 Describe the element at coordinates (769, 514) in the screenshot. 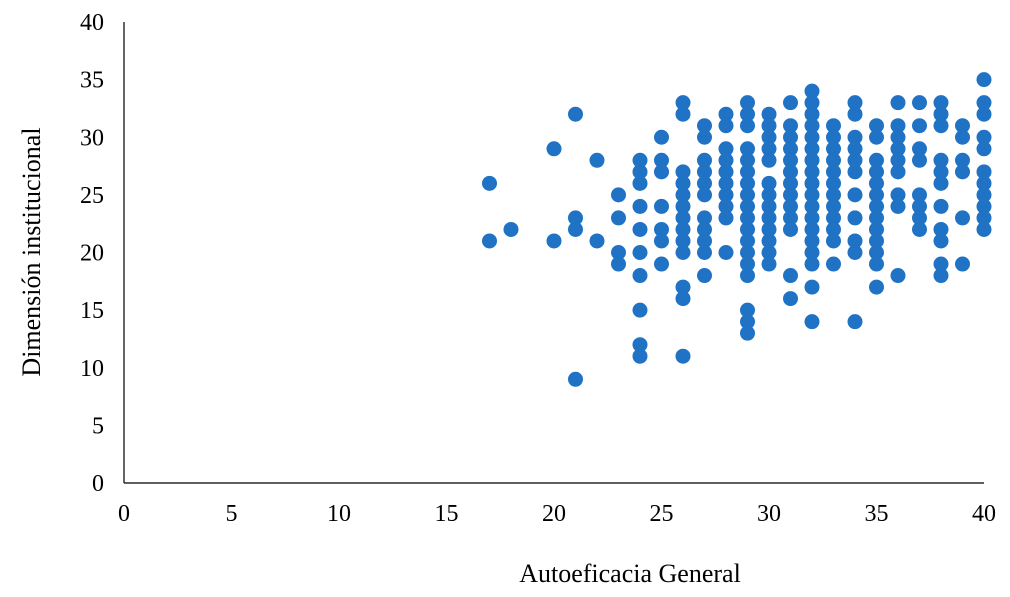

I see `x-tick-label: 30` at that location.